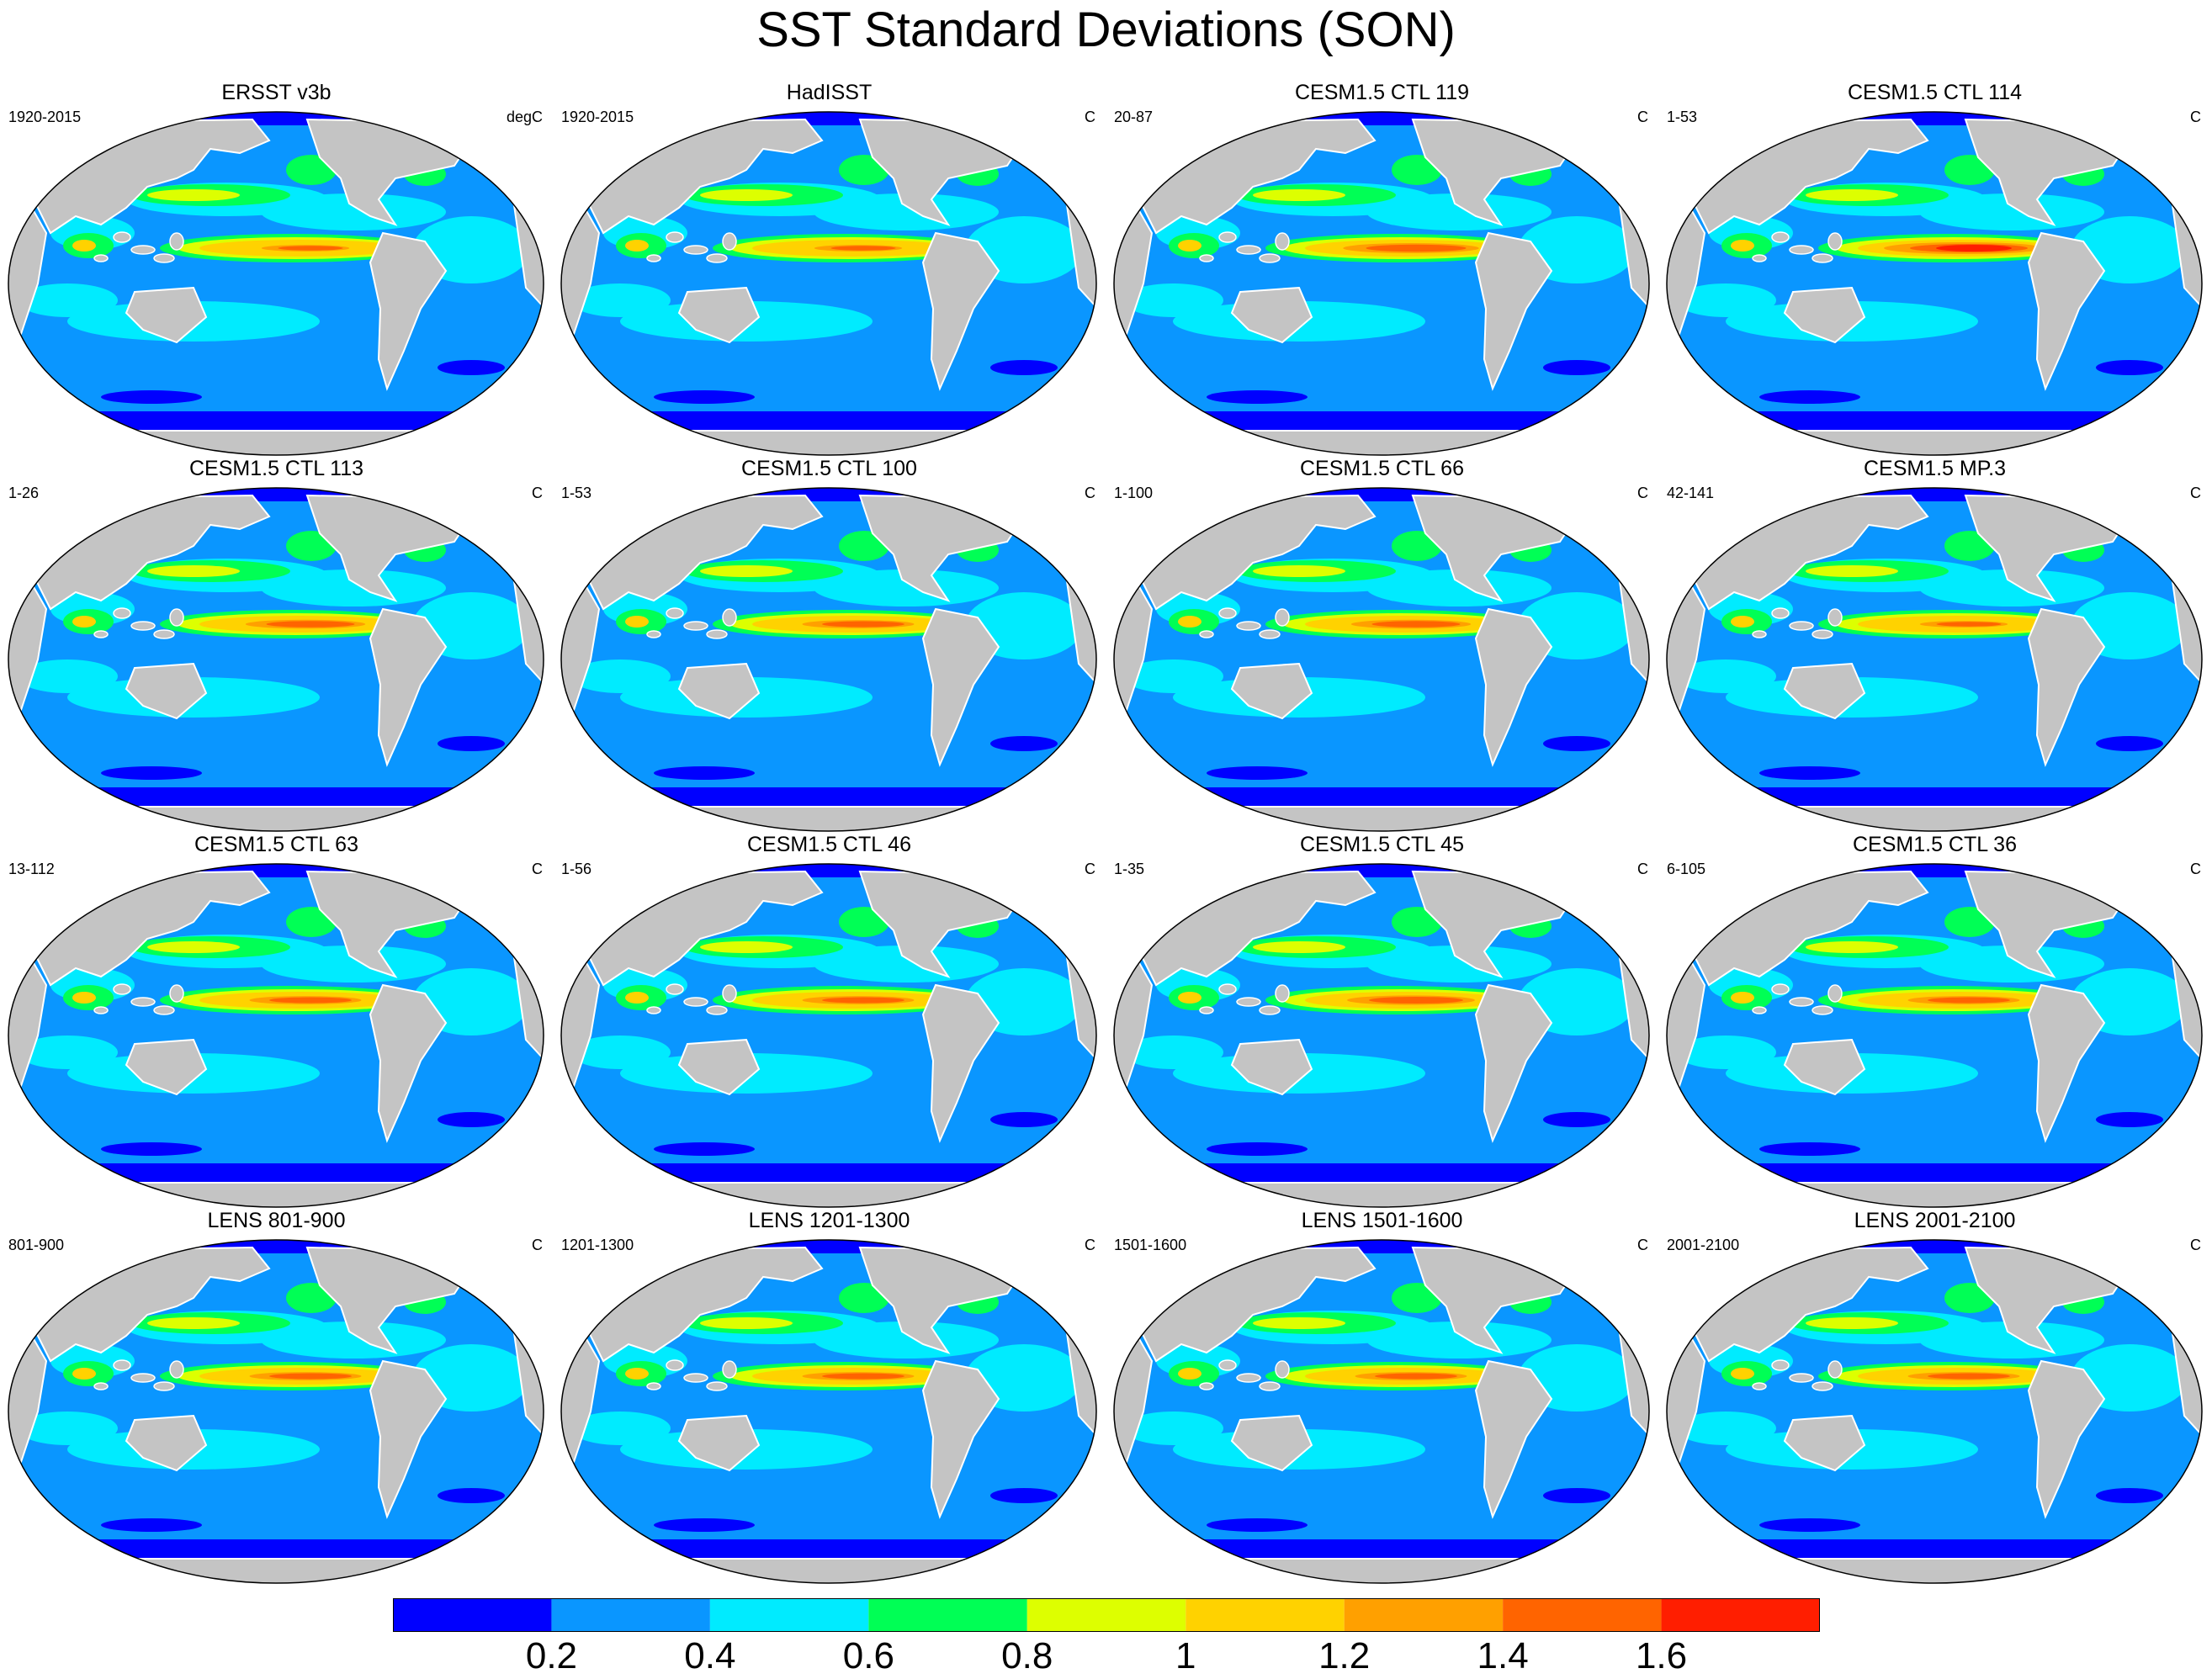 The height and width of the screenshot is (1679, 2212). What do you see at coordinates (576, 493) in the screenshot?
I see `panel-period-label: 1-53` at bounding box center [576, 493].